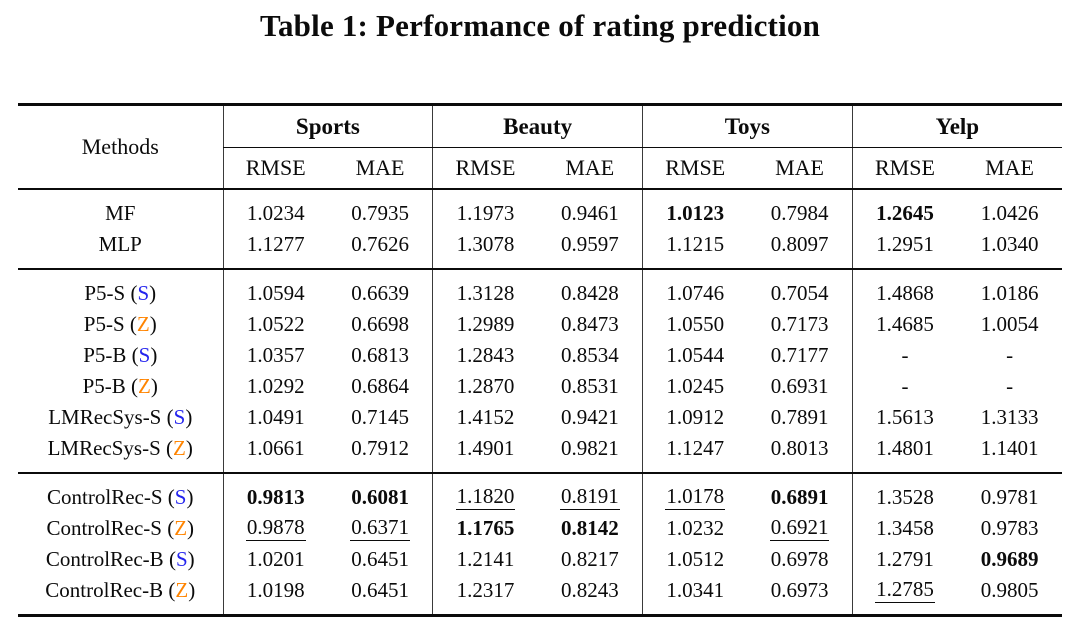 Image resolution: width=1080 pixels, height=637 pixels. I want to click on value-cell: 0.8428, so click(589, 292).